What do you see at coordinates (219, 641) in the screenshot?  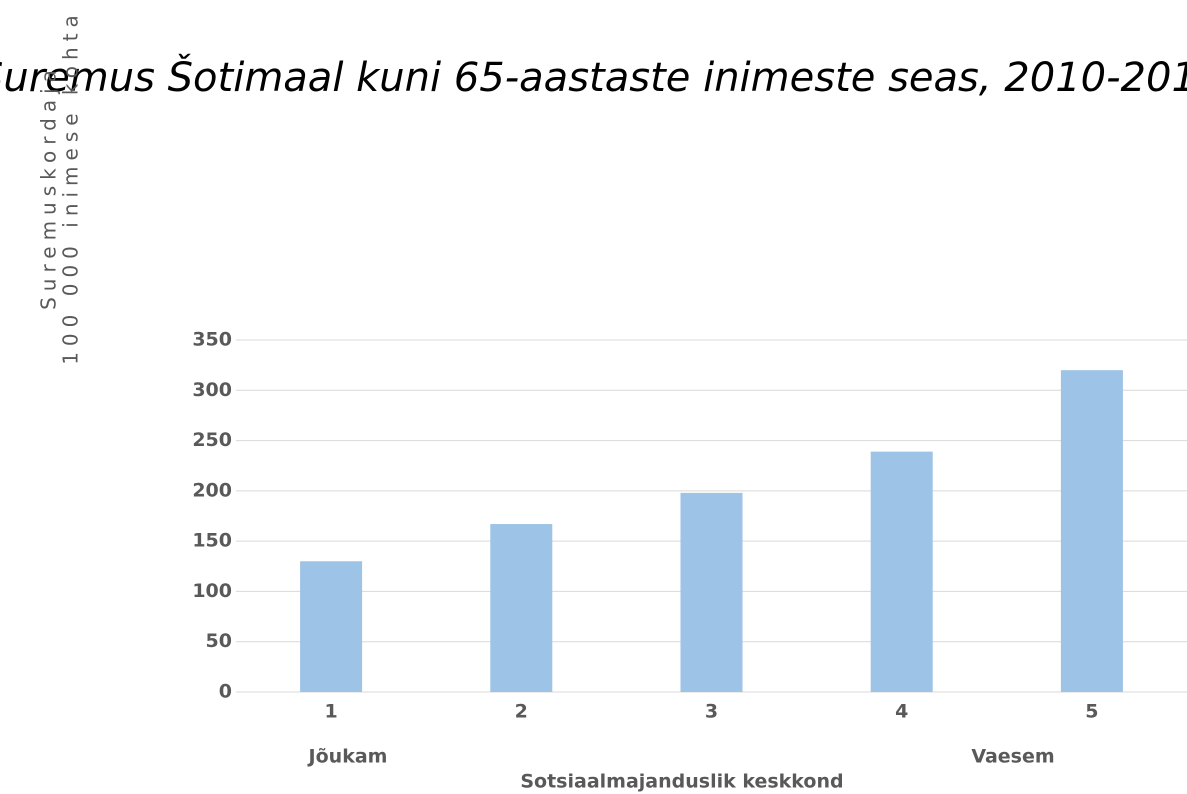 I see `y-tick-label: 50` at bounding box center [219, 641].